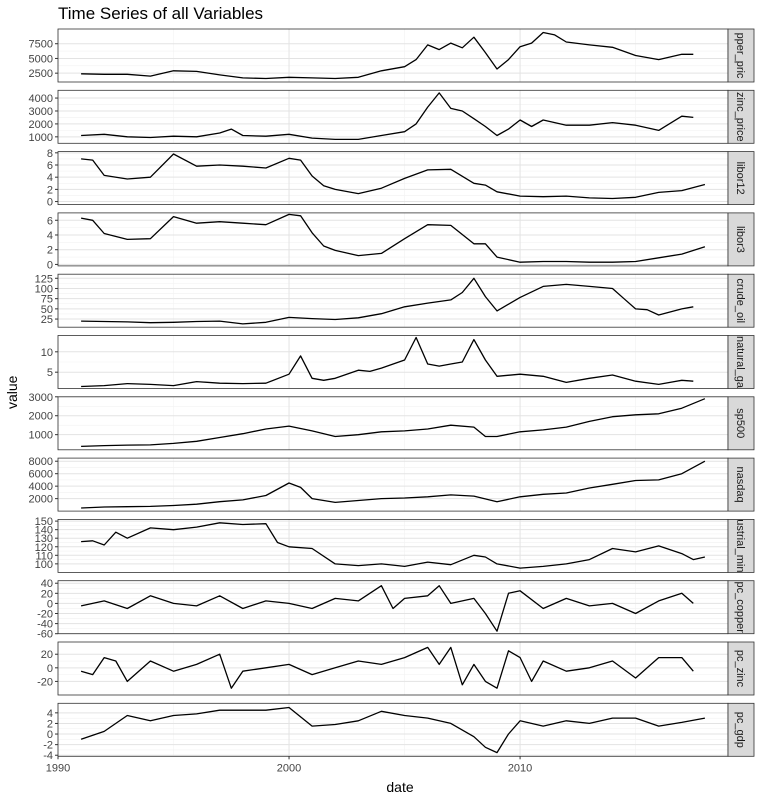 The height and width of the screenshot is (800, 763). What do you see at coordinates (47, 300) in the screenshot?
I see `y-tick-label: 75` at bounding box center [47, 300].